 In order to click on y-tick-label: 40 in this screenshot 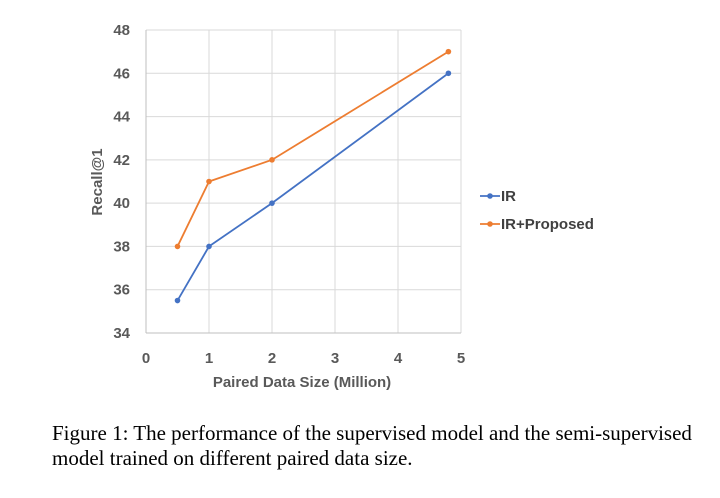, I will do `click(121, 203)`.